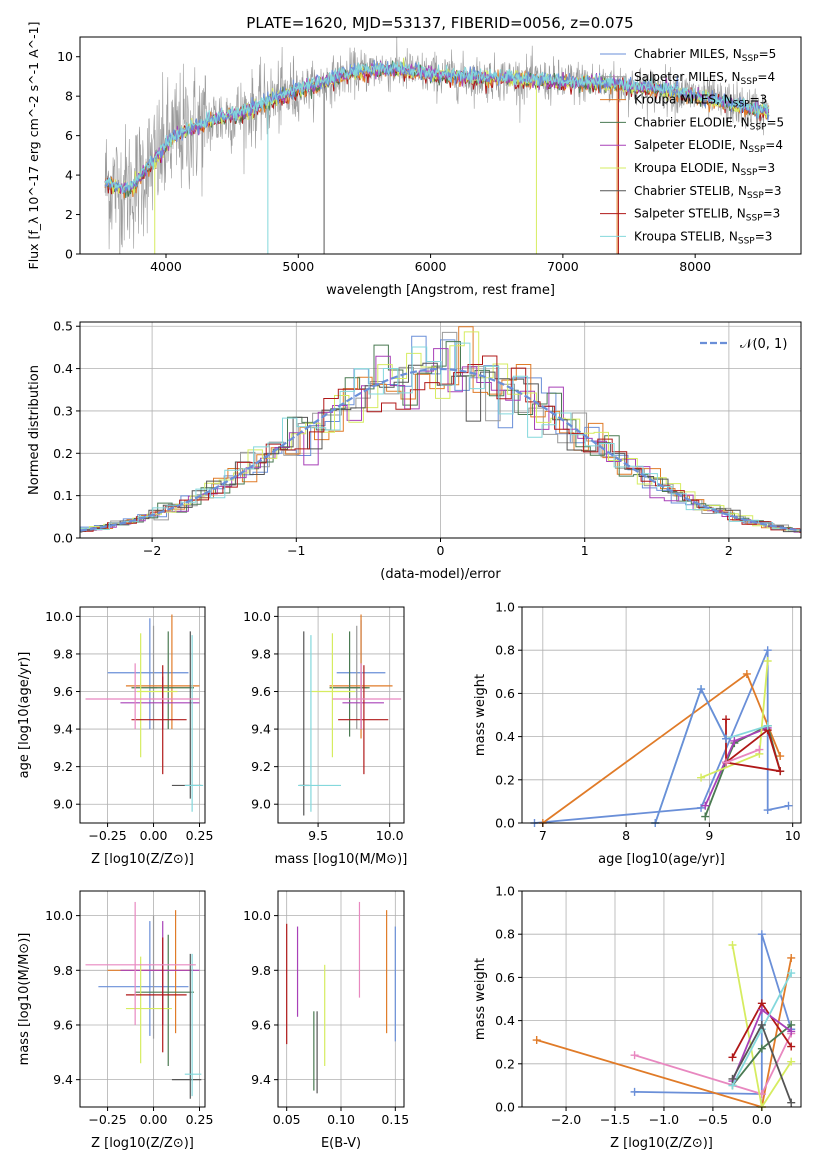  What do you see at coordinates (200, 835) in the screenshot?
I see `x-tick-label: 0.25` at bounding box center [200, 835].